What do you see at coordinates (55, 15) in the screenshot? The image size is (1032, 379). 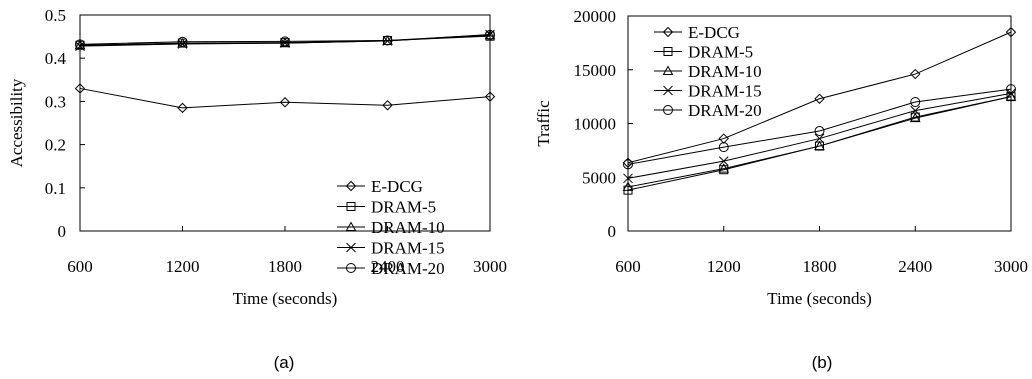 I see `y-tick-label: 0.5` at bounding box center [55, 15].